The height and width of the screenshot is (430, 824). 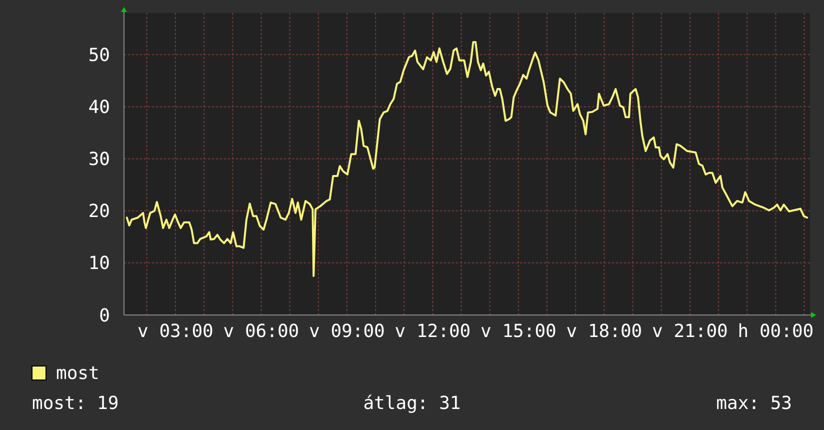 I want to click on x-tick-label: v 18:00, so click(x=604, y=331).